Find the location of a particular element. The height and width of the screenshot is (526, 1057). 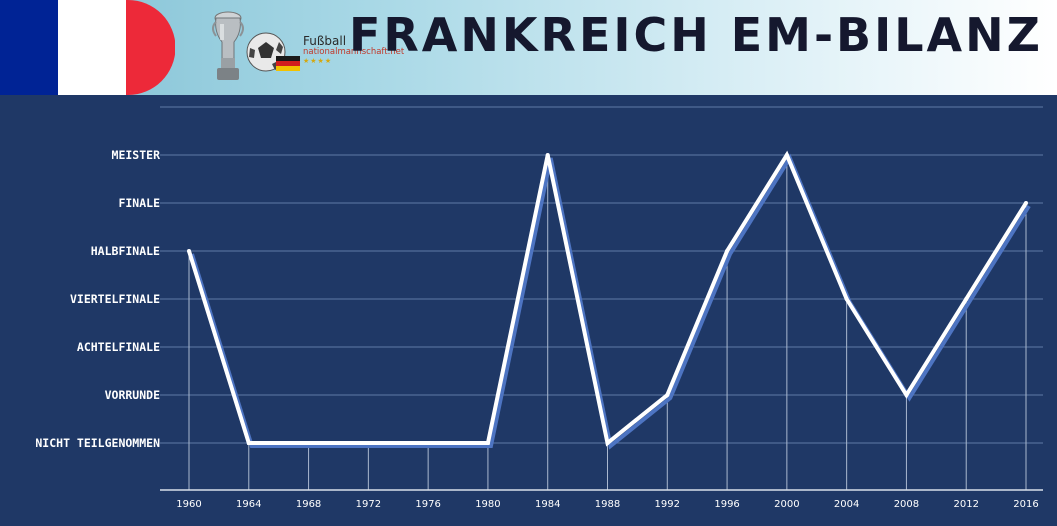

x-tick-label: 1964 is located at coordinates (248, 504).